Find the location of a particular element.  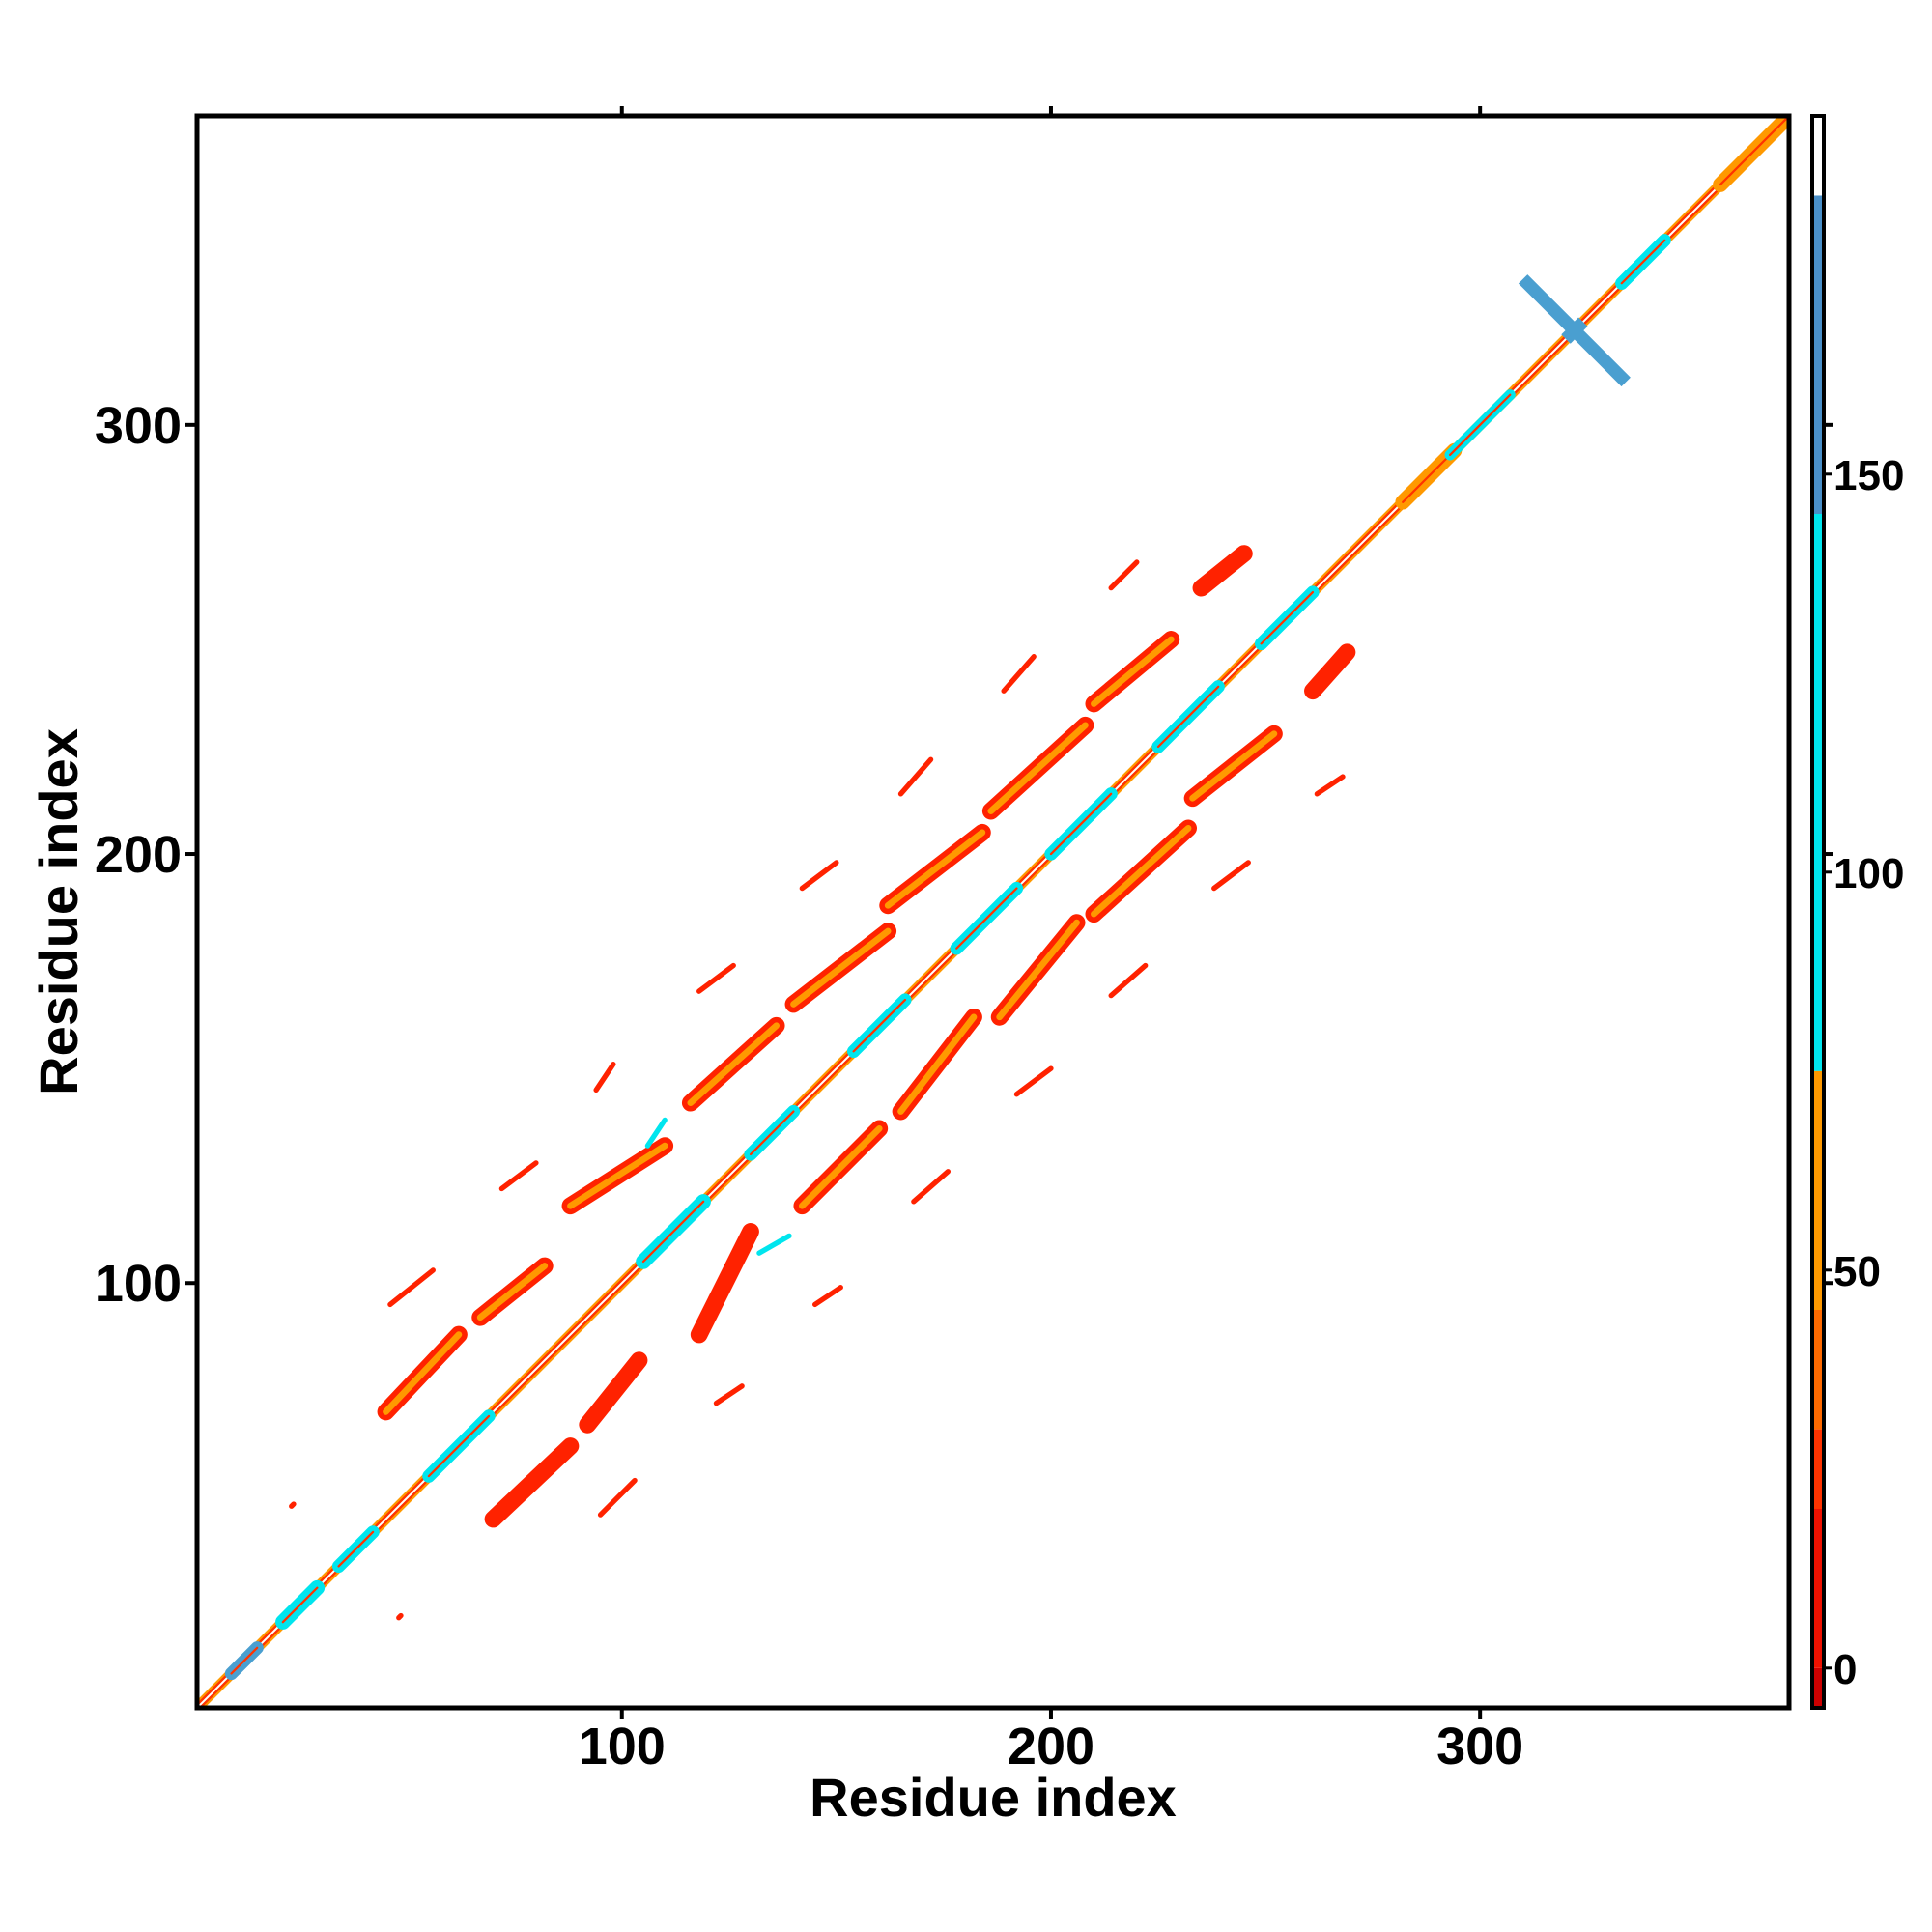

colorbar: 0 50 100 150 is located at coordinates (1857, 912).